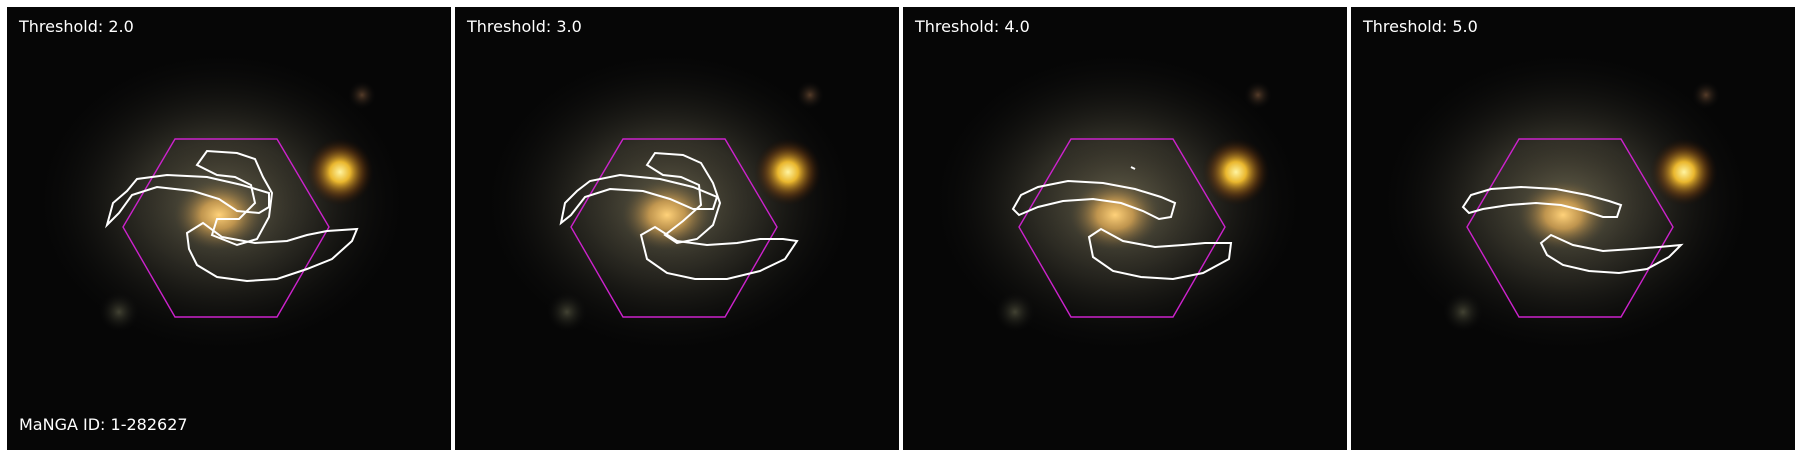  What do you see at coordinates (972, 26) in the screenshot?
I see `threshold-label: Threshold: 4.0` at bounding box center [972, 26].